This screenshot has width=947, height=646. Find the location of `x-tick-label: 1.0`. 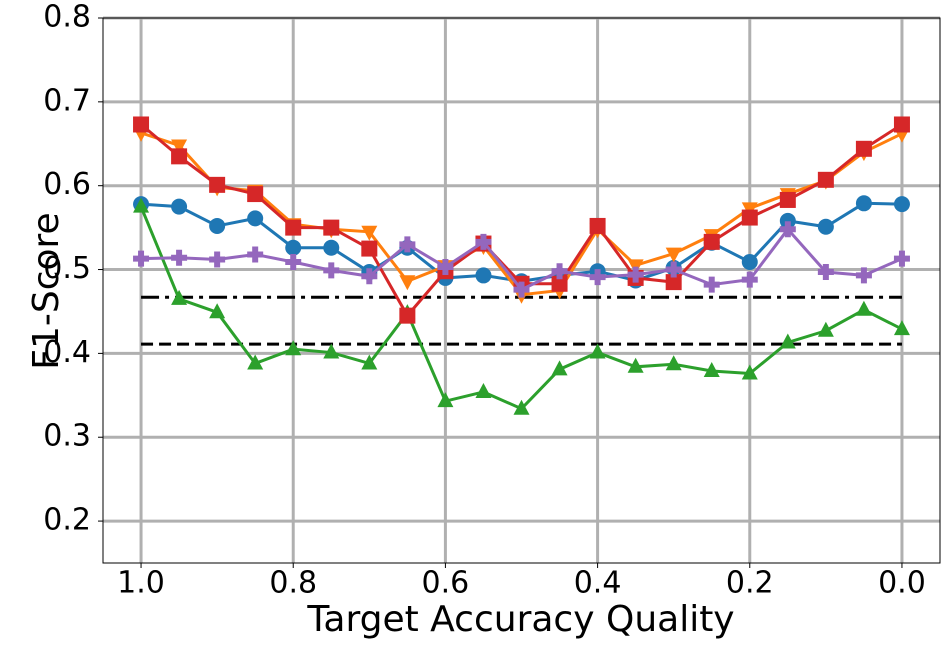

x-tick-label: 1.0 is located at coordinates (141, 583).